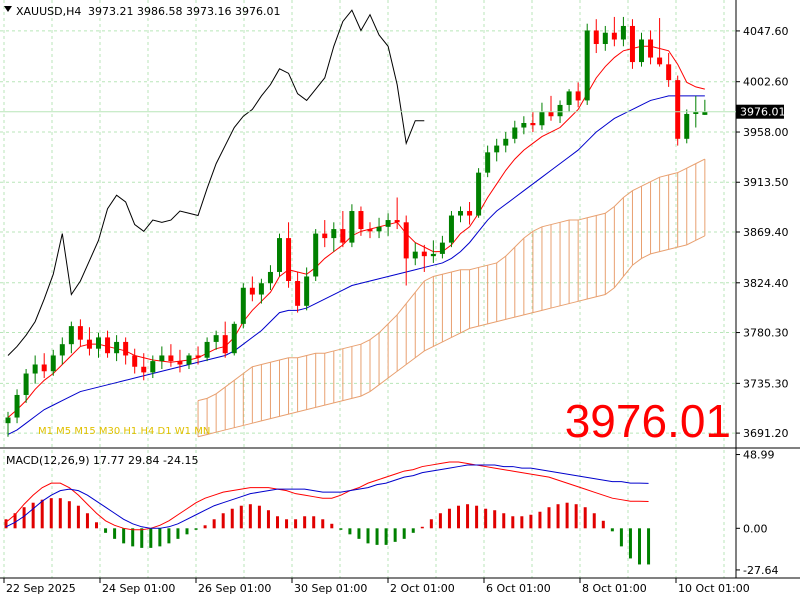 Image resolution: width=800 pixels, height=604 pixels. I want to click on macd-axis: 48.99 0.00 -27.64, so click(757, 513).